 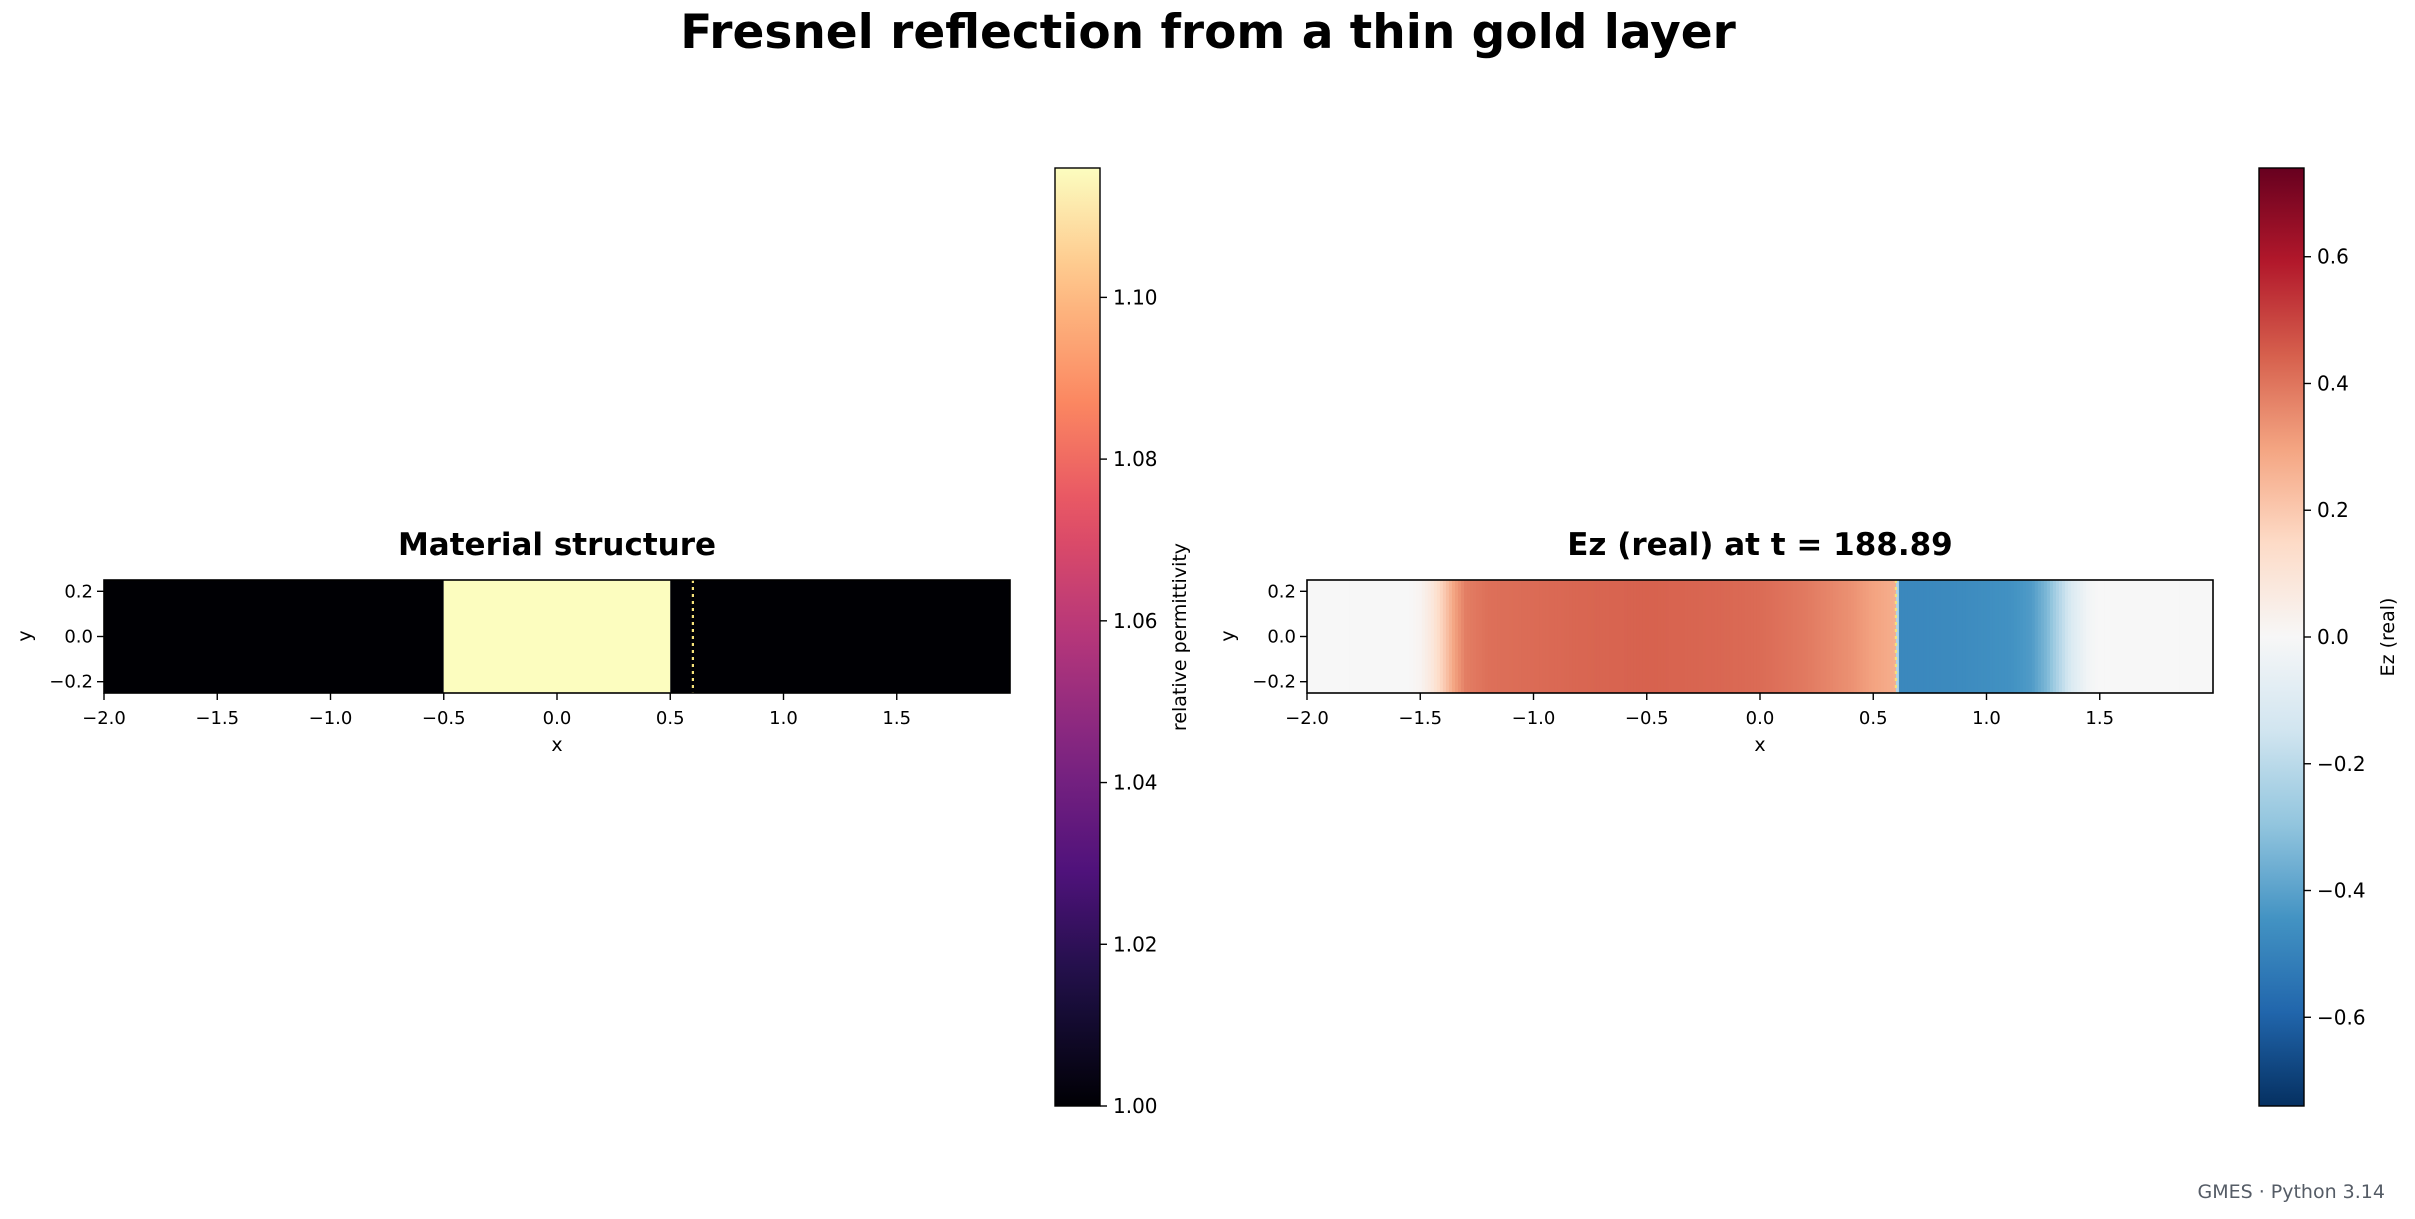 I want to click on colorbar-tick-label: 1.00, so click(x=1135, y=1106).